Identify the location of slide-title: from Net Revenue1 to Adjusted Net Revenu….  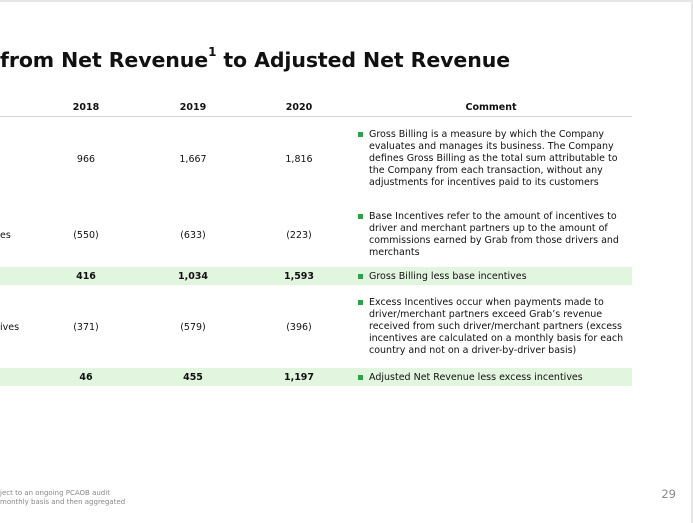
(255, 58).